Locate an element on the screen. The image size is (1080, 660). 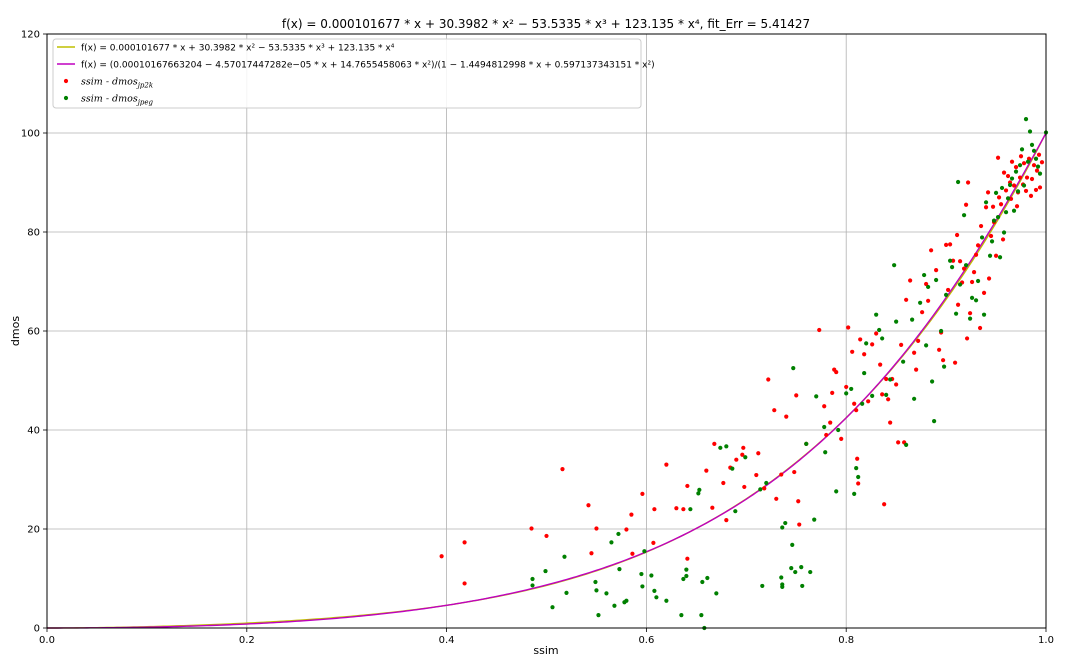
x-tick-label: 0.6 is located at coordinates (646, 640).